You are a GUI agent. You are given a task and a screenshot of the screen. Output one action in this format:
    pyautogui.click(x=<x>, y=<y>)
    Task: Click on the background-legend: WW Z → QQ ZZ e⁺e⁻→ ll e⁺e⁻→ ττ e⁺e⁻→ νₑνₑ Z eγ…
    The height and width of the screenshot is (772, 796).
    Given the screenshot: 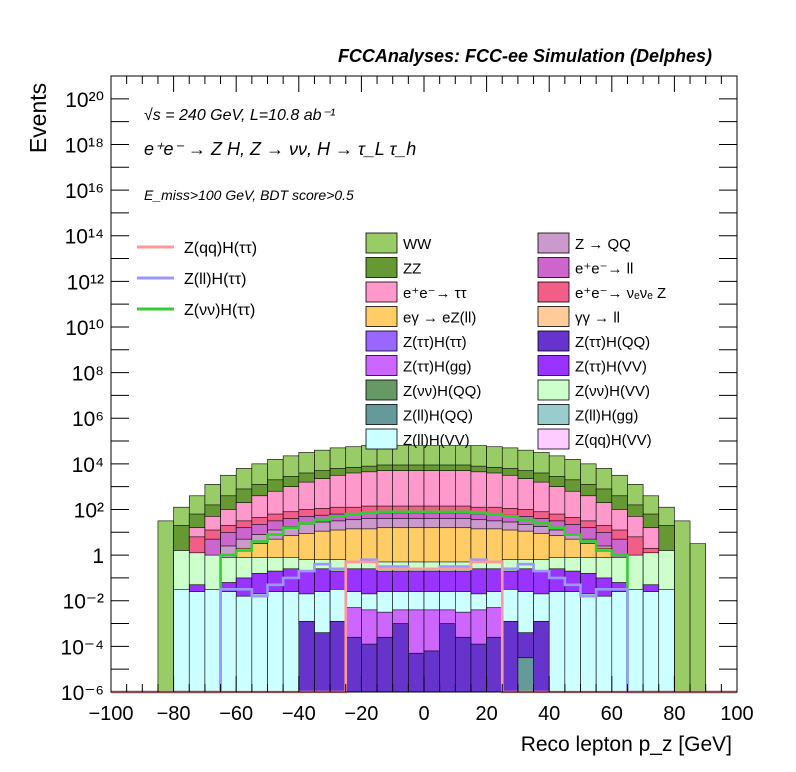 What is the action you would take?
    pyautogui.click(x=515, y=341)
    